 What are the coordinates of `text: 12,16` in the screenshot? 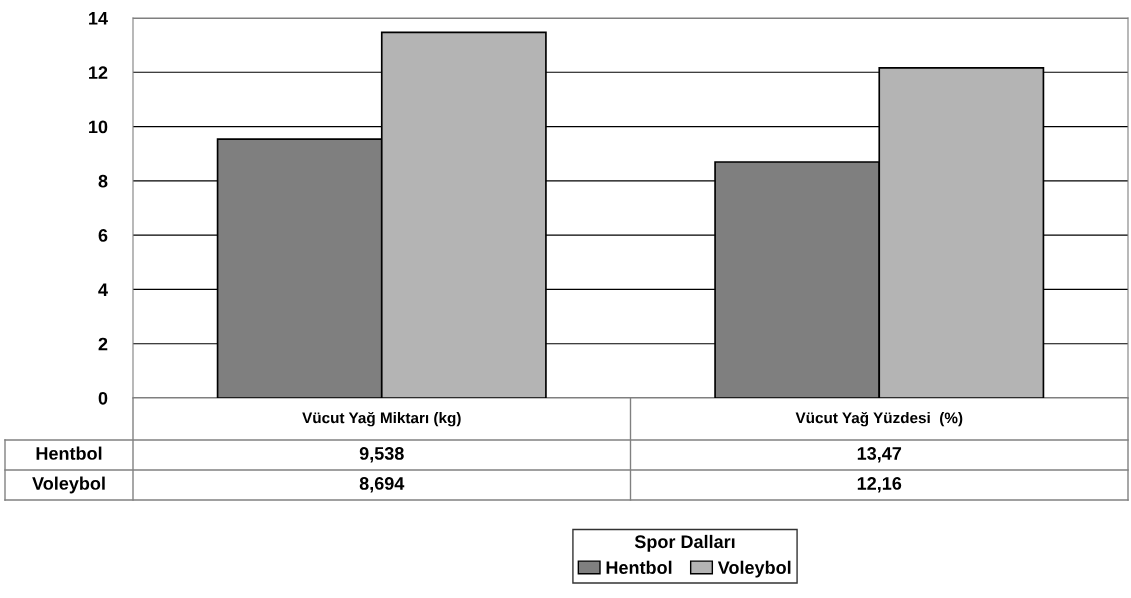 It's located at (879, 485).